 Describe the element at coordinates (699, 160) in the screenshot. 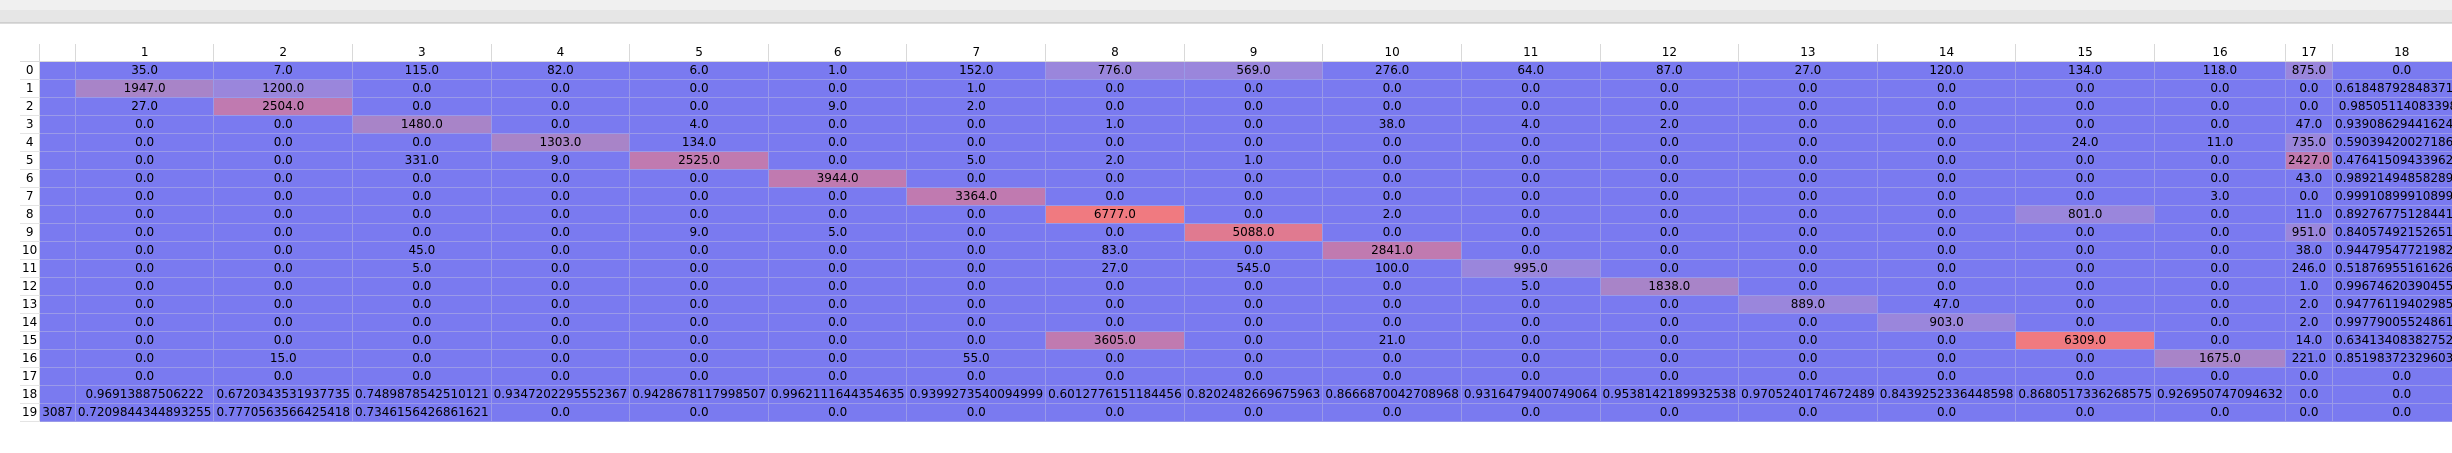

I see `table-cell: 2525.0` at that location.